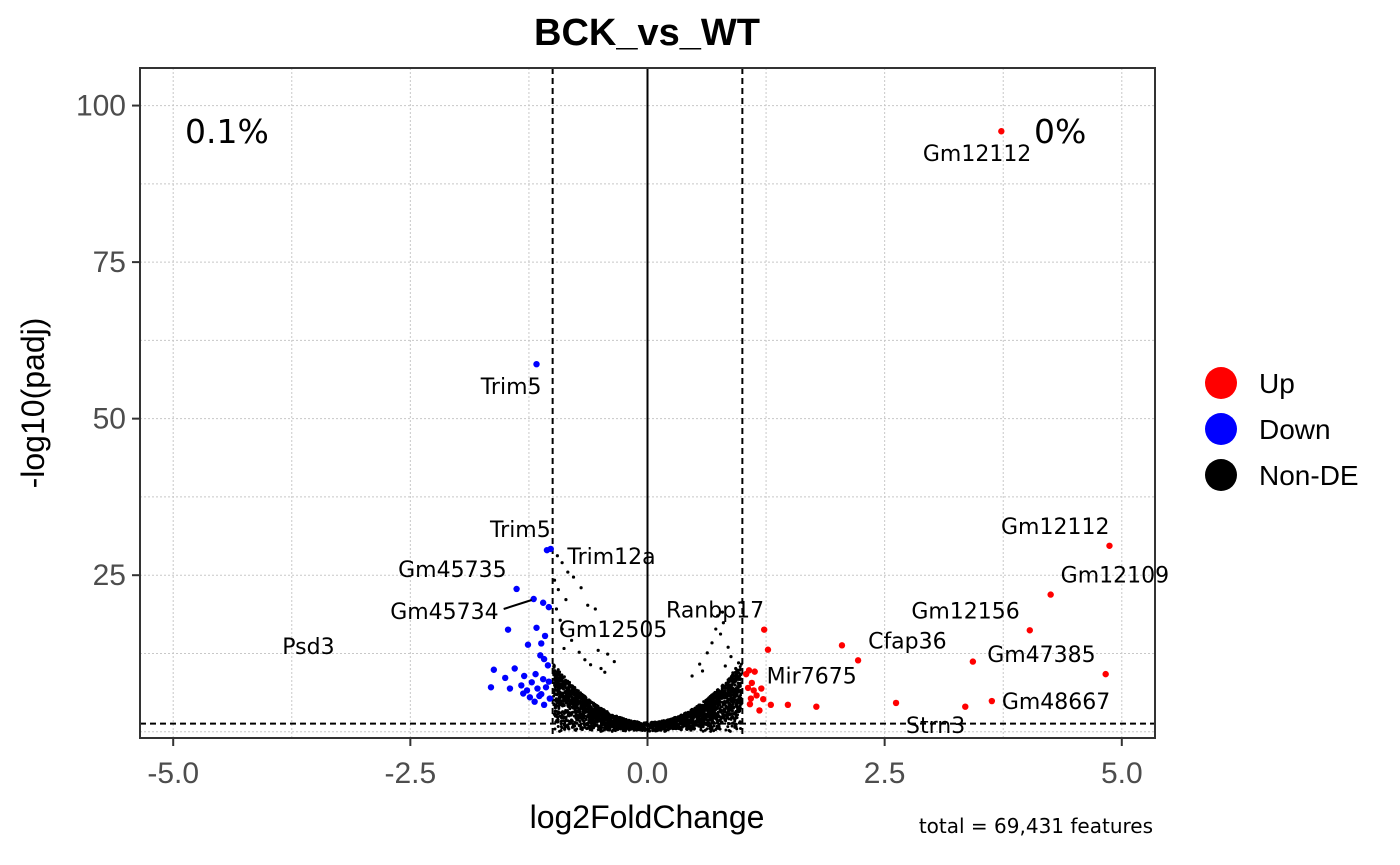 Image resolution: width=1400 pixels, height=865 pixels. What do you see at coordinates (1060, 131) in the screenshot?
I see `percent-up-label: 0%` at bounding box center [1060, 131].